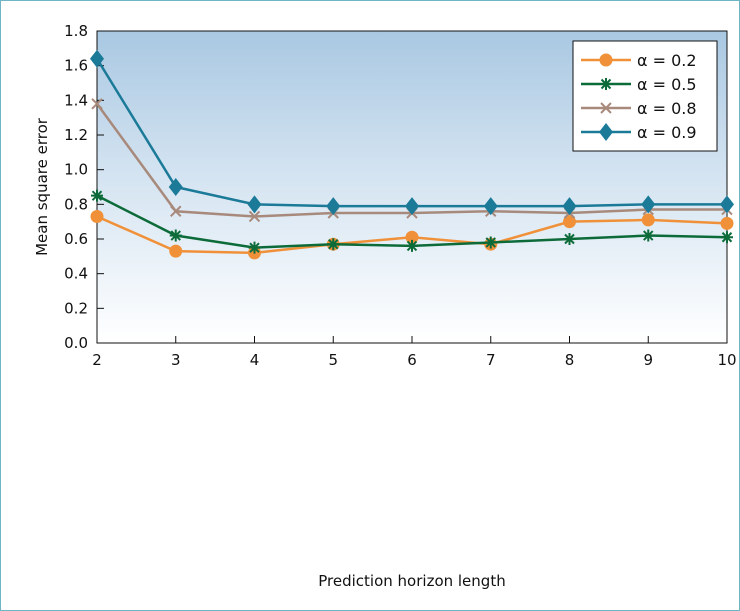  I want to click on y-tick-label: 1.4, so click(76, 100).